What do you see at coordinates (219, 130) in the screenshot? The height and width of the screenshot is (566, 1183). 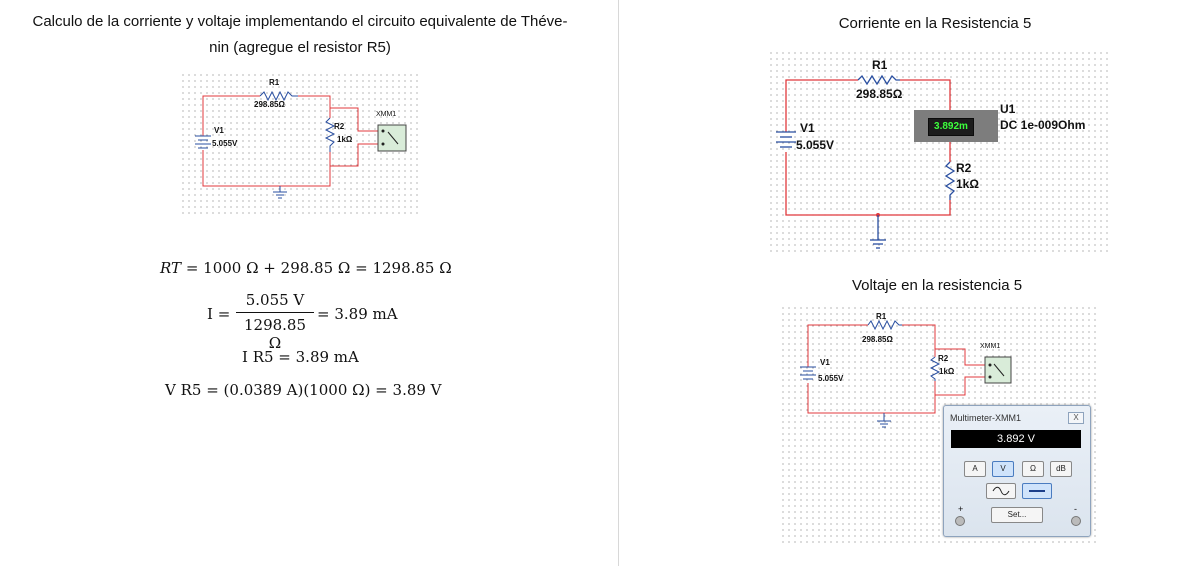 I see `left-v1-name: V1` at bounding box center [219, 130].